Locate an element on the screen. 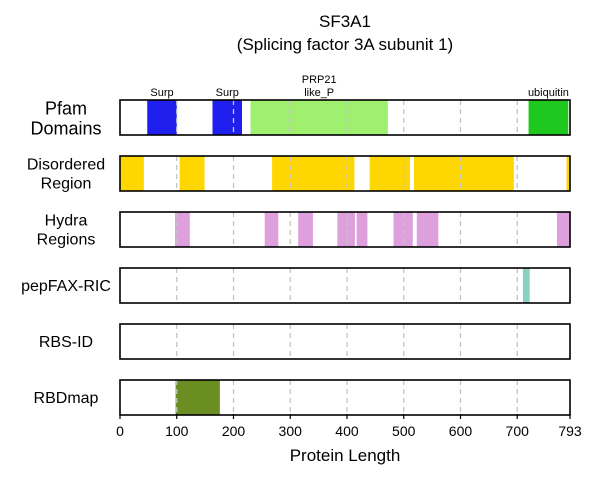 Image resolution: width=600 pixels, height=485 pixels. track-rbdmap: RBDmap is located at coordinates (302, 397).